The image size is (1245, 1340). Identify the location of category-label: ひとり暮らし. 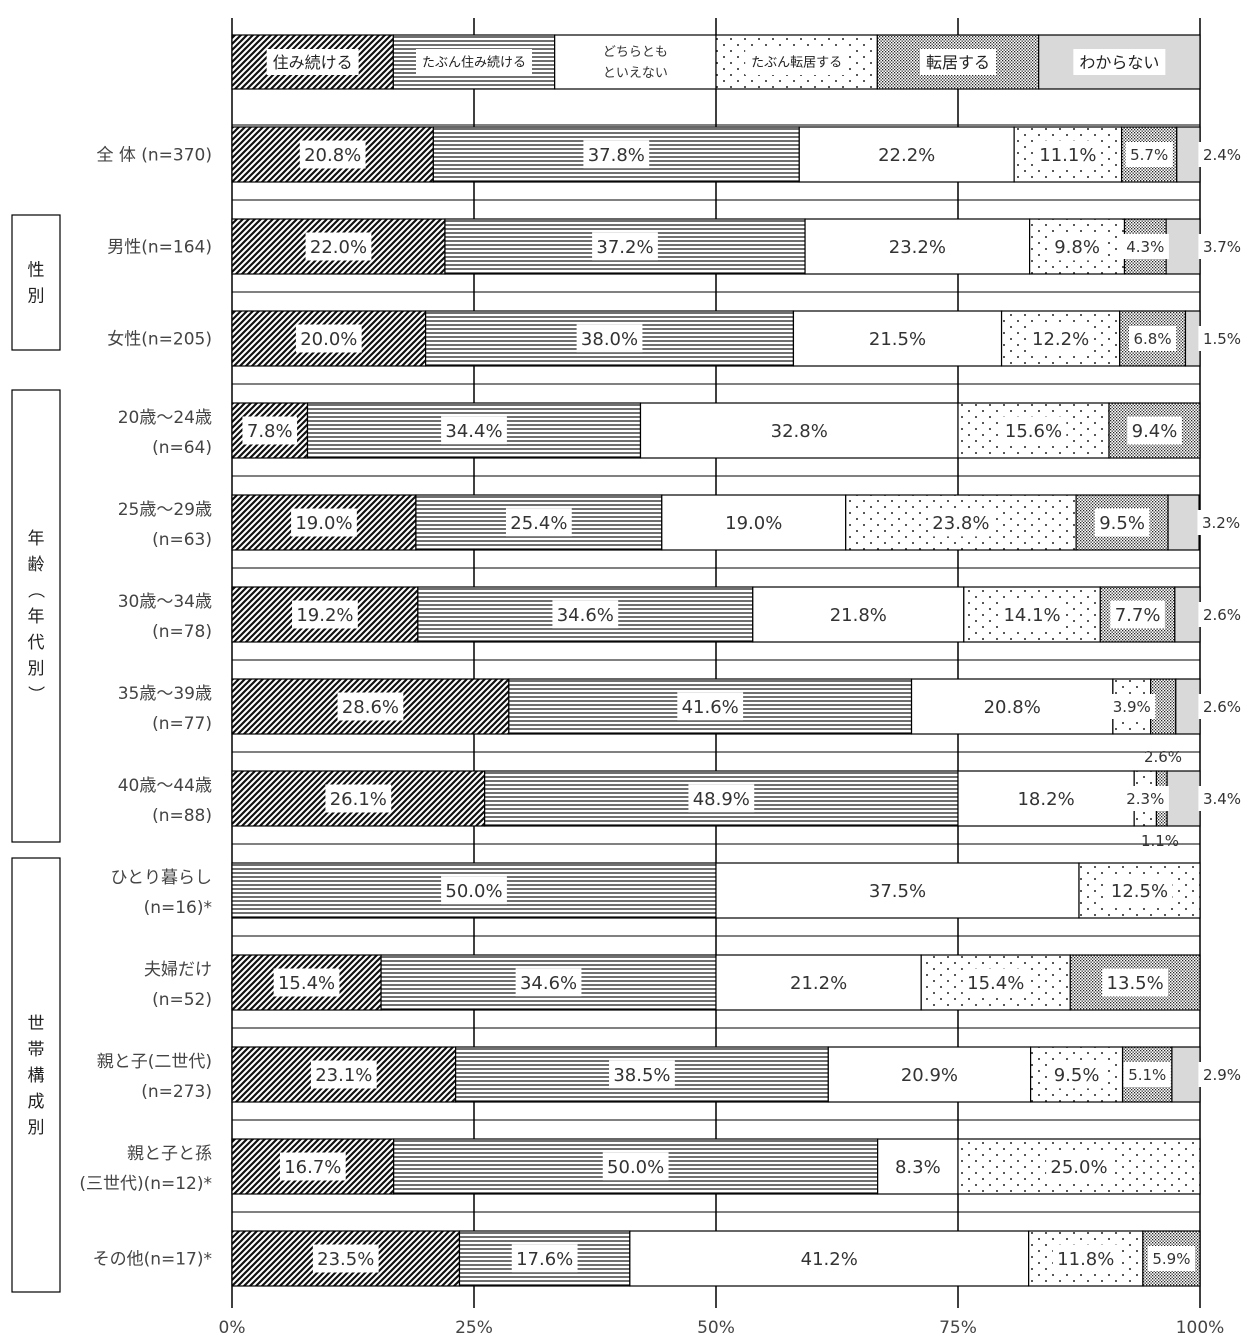
(162, 878).